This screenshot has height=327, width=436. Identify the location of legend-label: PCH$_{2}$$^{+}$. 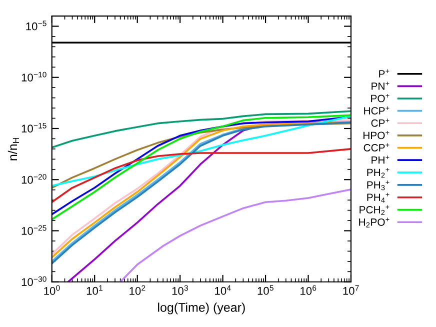
(375, 210).